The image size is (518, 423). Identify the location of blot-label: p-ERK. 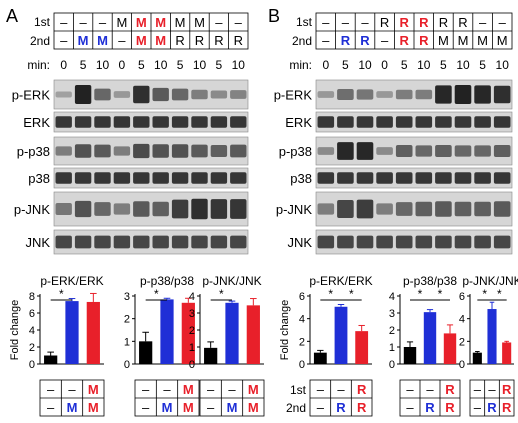
(31, 95).